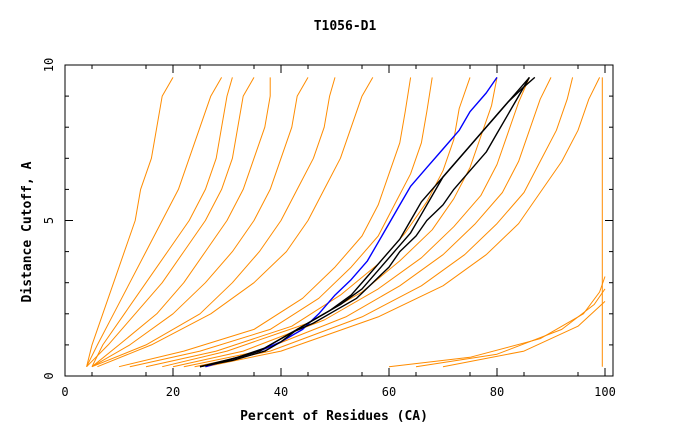  I want to click on x-tick-label: 60, so click(389, 392).